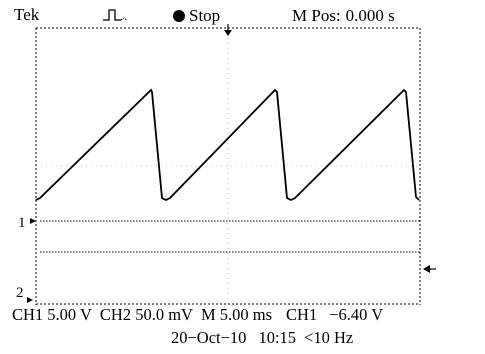 This screenshot has height=354, width=485. I want to click on time-label: 10:15, so click(277, 337).